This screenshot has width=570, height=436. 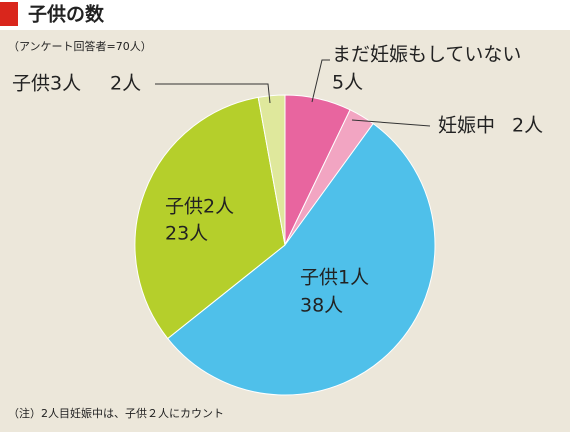 What do you see at coordinates (426, 55) in the screenshot?
I see `slice-label: まだ妊娠もしていない` at bounding box center [426, 55].